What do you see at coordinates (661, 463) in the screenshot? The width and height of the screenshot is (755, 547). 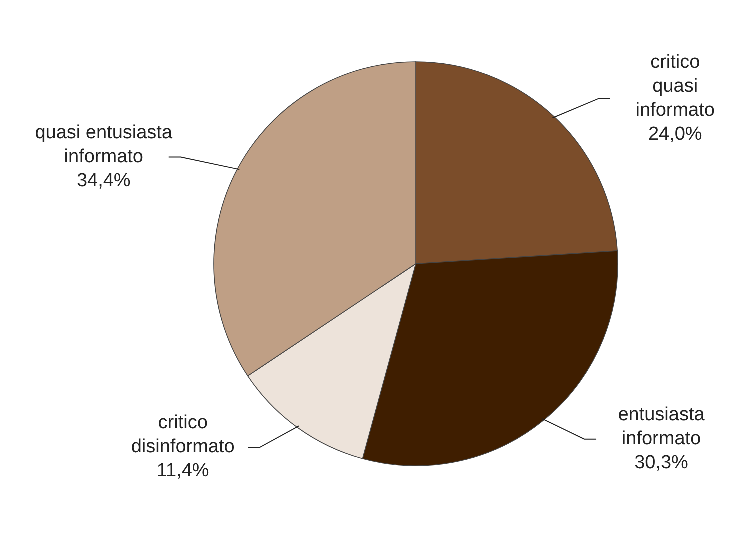 I see `data-label: 30,3%` at bounding box center [661, 463].